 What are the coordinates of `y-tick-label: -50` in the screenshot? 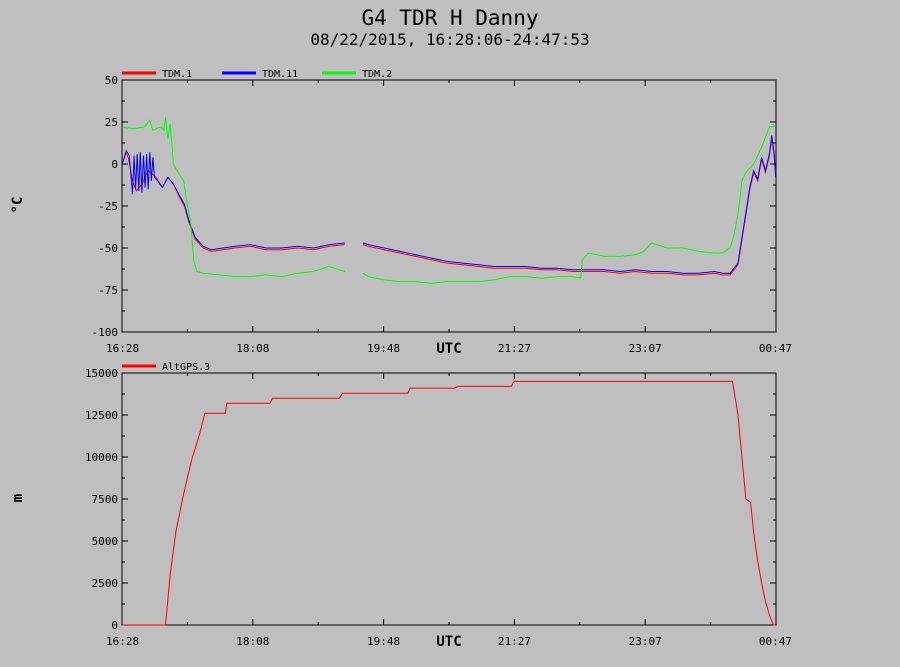 It's located at (108, 248).